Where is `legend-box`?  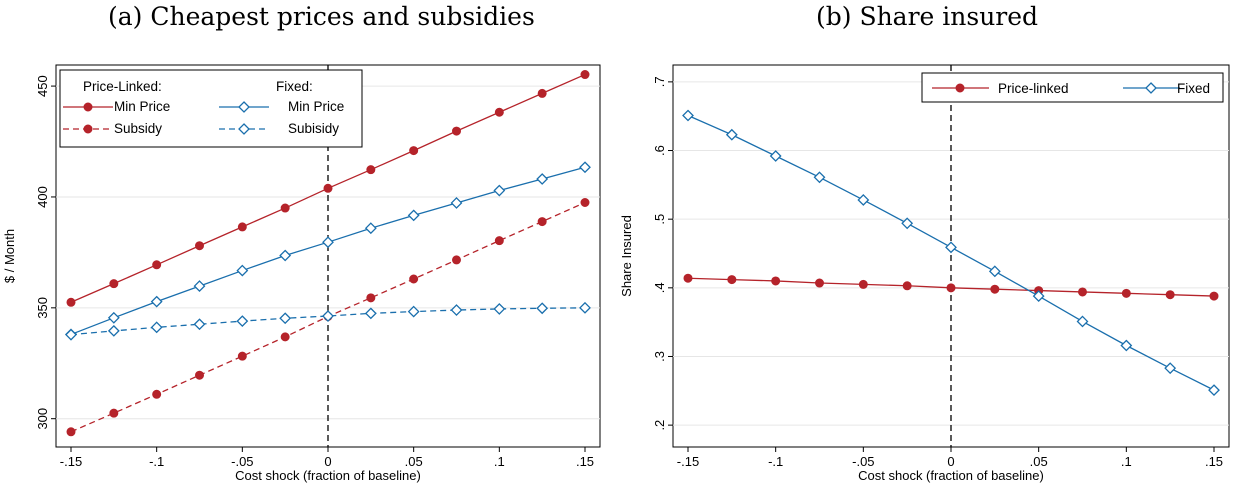
legend-box is located at coordinates (211, 108).